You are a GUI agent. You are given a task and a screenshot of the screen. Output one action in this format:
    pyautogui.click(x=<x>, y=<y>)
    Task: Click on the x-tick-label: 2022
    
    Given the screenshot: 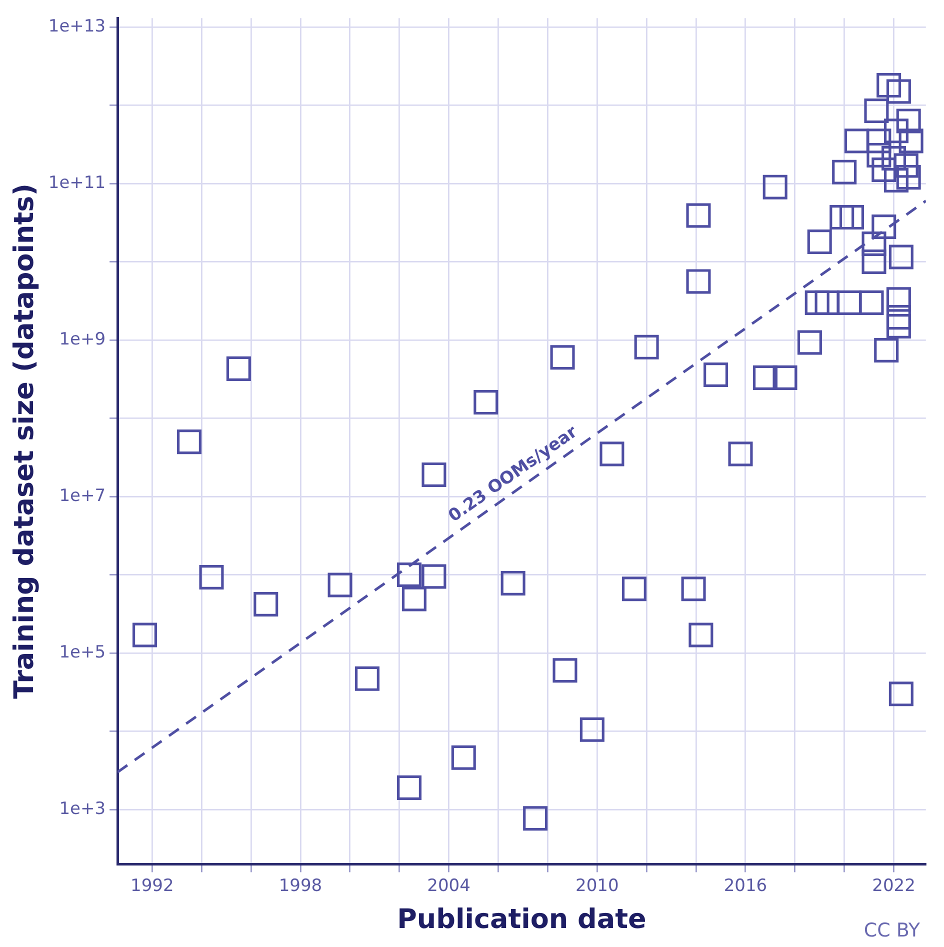 What is the action you would take?
    pyautogui.click(x=894, y=886)
    